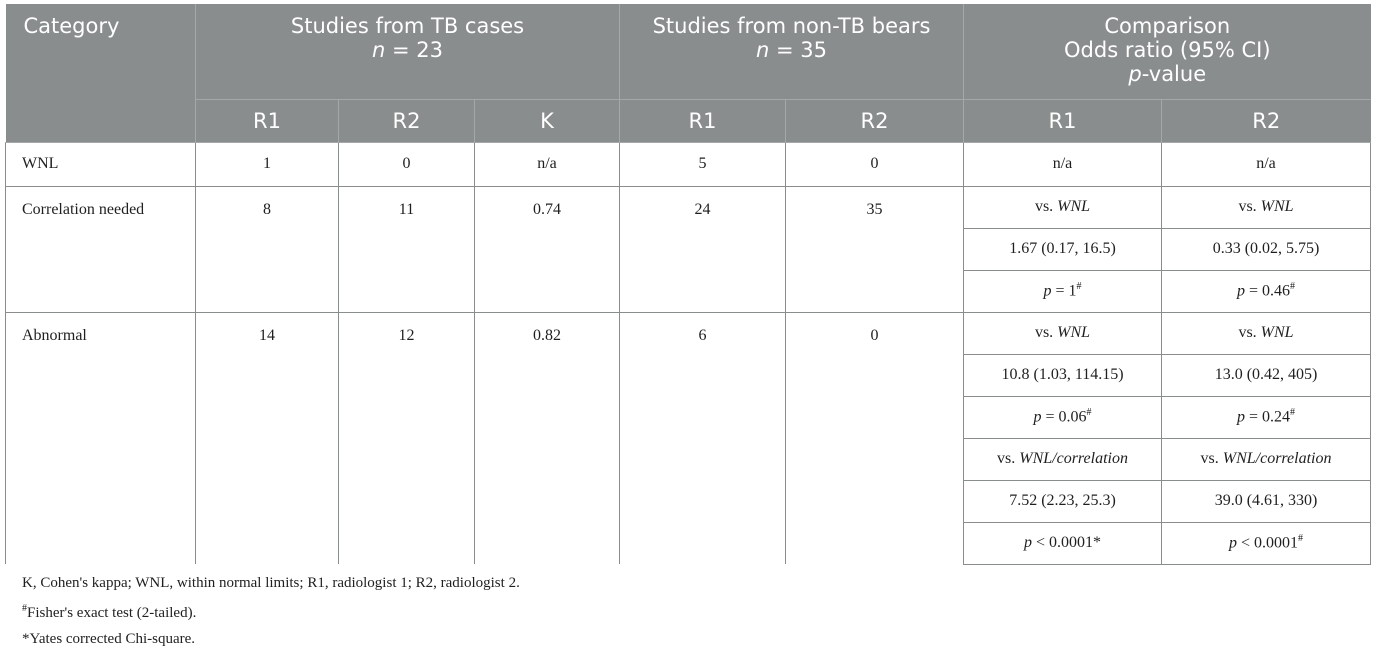 The height and width of the screenshot is (652, 1377). Describe the element at coordinates (703, 437) in the screenshot. I see `cell-value: 6` at that location.